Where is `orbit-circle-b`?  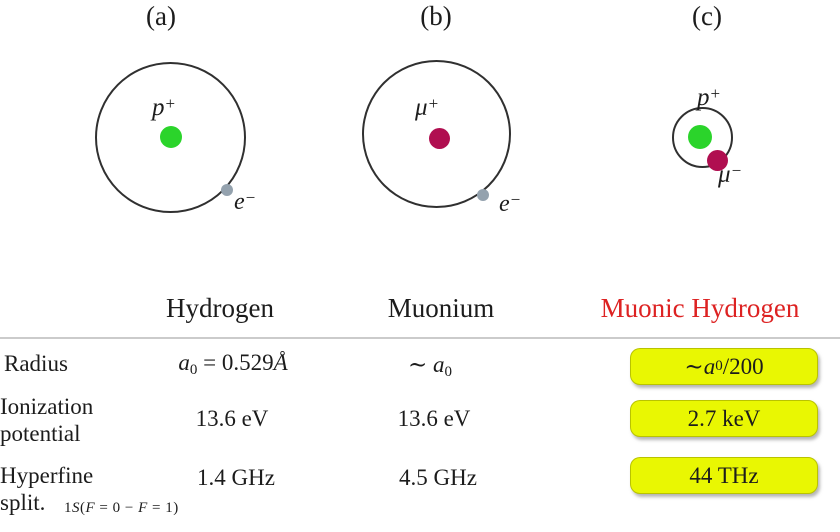
orbit-circle-b is located at coordinates (436, 134).